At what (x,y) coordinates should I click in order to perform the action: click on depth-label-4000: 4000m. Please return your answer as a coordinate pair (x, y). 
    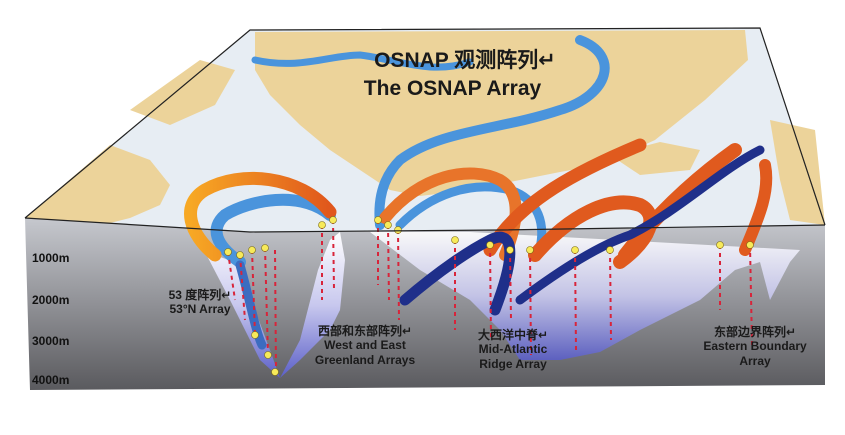
    Looking at the image, I should click on (50, 380).